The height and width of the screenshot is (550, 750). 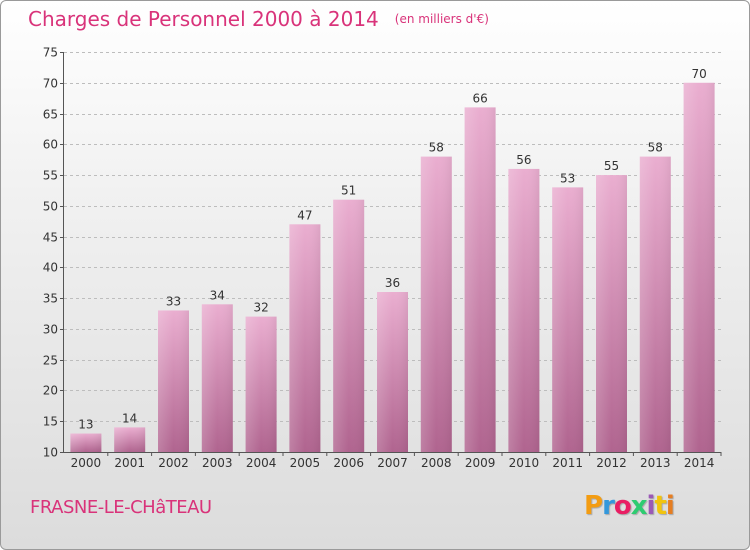 What do you see at coordinates (622, 506) in the screenshot?
I see `brand-letter: o` at bounding box center [622, 506].